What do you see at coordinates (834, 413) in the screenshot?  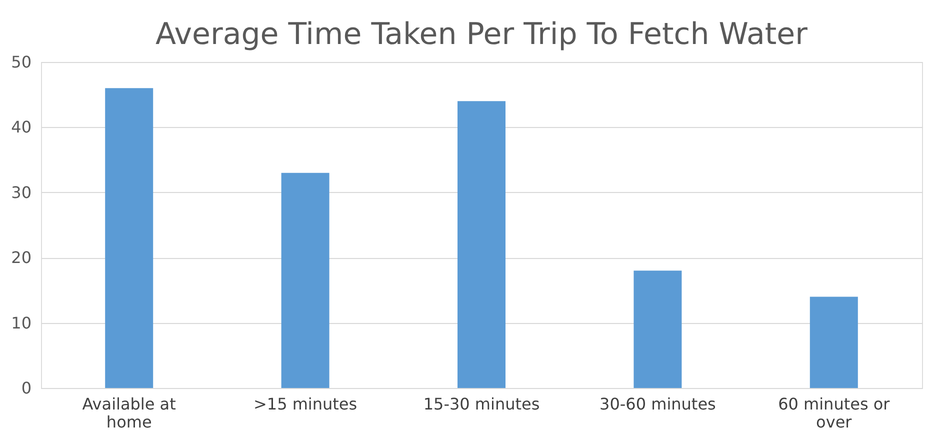 I see `x-tick-label: 60 minutes or over` at bounding box center [834, 413].